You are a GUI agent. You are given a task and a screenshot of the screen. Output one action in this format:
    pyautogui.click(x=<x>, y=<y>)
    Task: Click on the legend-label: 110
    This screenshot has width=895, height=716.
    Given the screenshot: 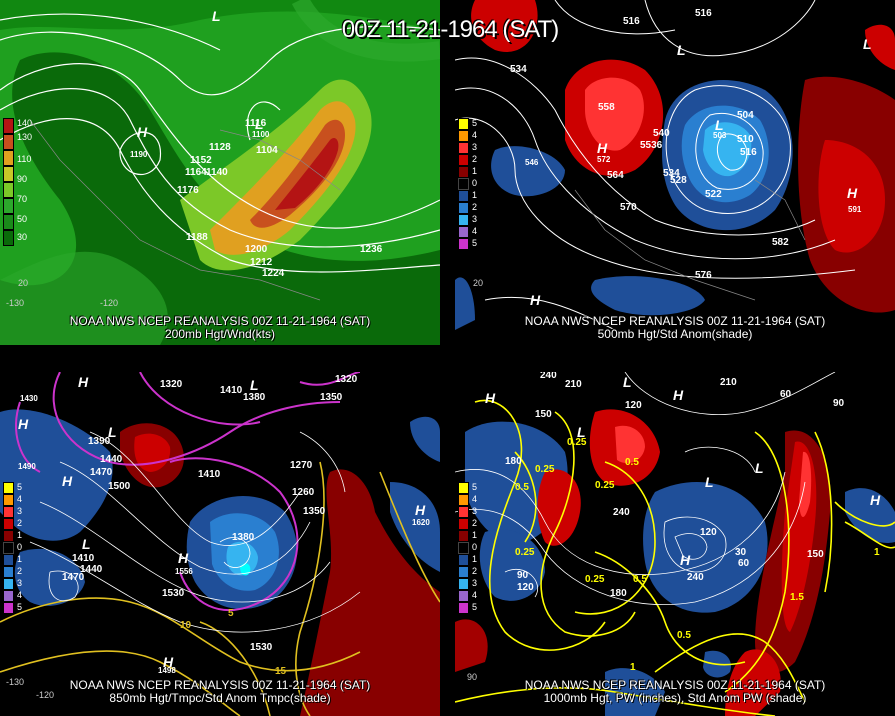 What is the action you would take?
    pyautogui.click(x=24, y=159)
    